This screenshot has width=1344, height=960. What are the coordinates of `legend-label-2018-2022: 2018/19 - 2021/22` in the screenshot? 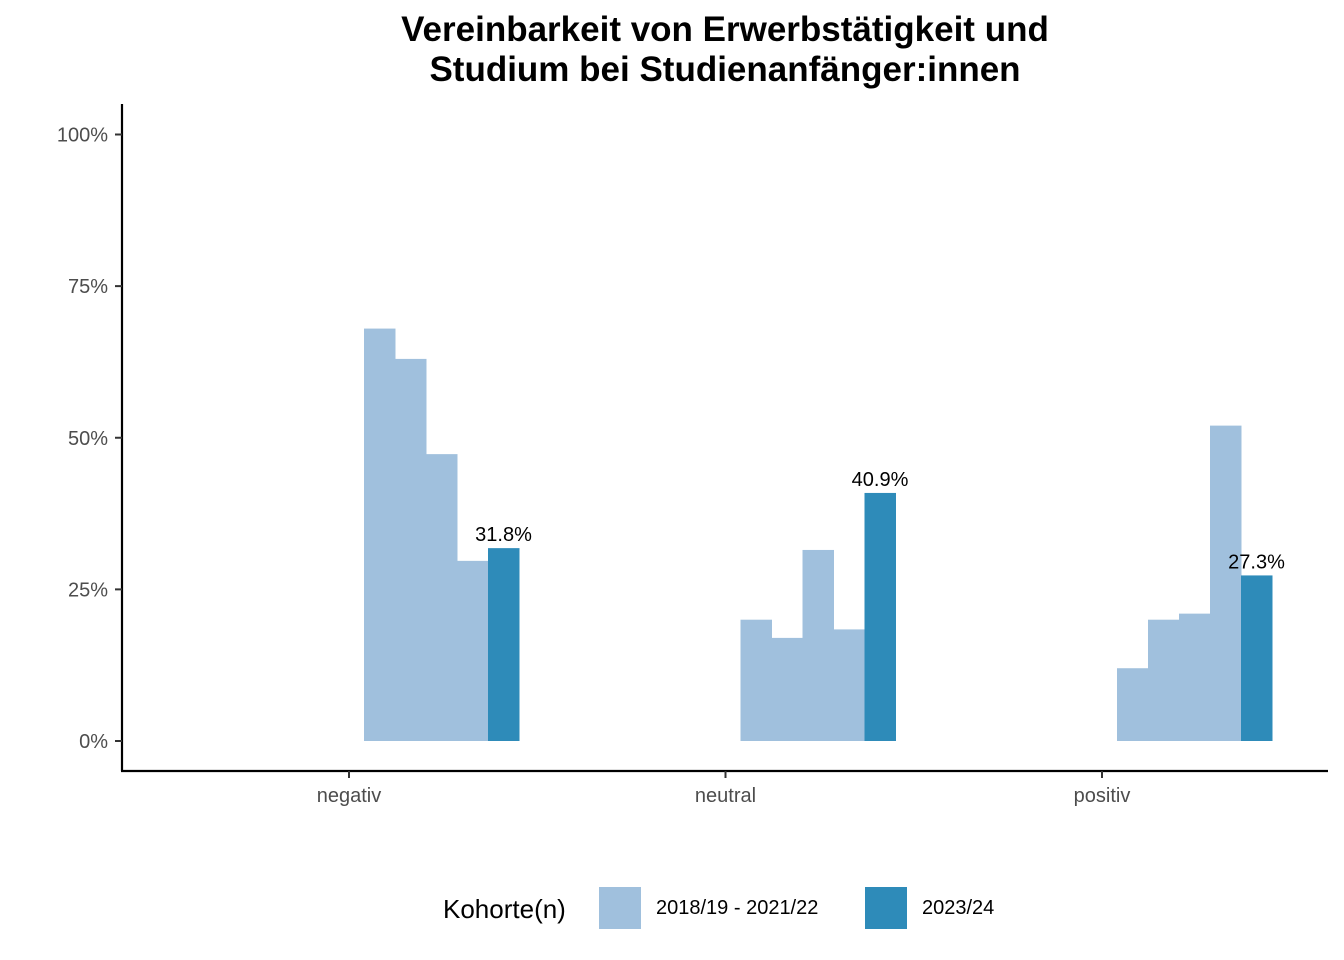 It's located at (737, 908).